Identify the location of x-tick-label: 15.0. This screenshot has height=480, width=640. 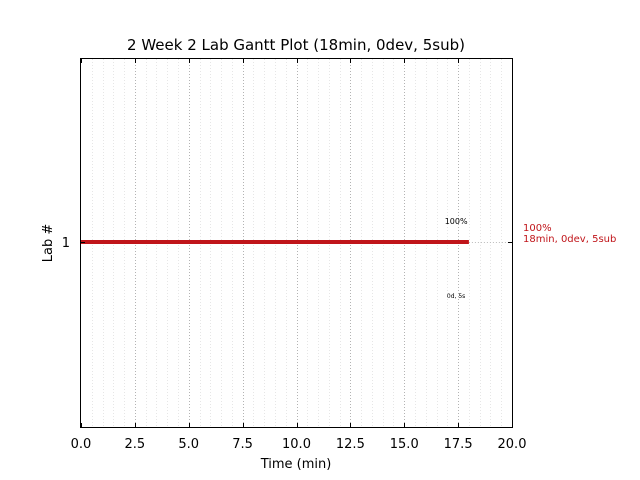
(404, 444).